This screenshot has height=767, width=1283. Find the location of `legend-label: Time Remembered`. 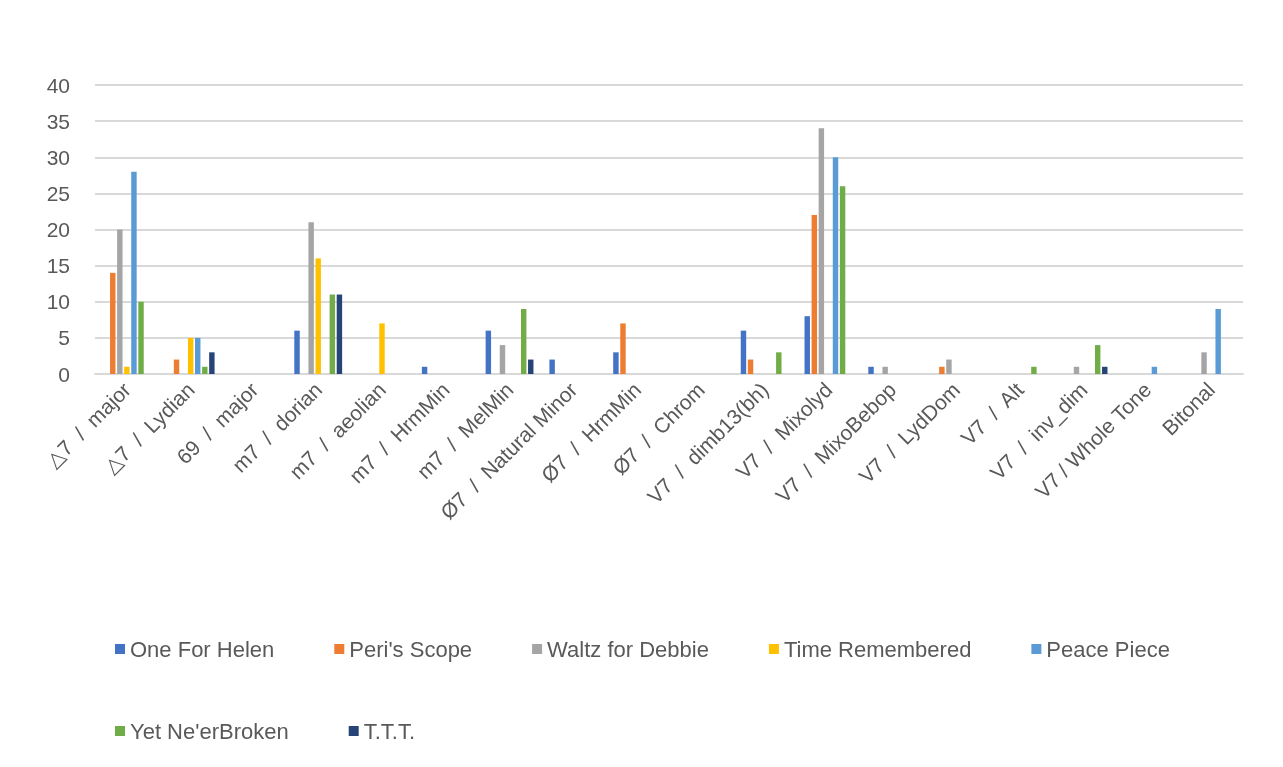

legend-label: Time Remembered is located at coordinates (877, 649).